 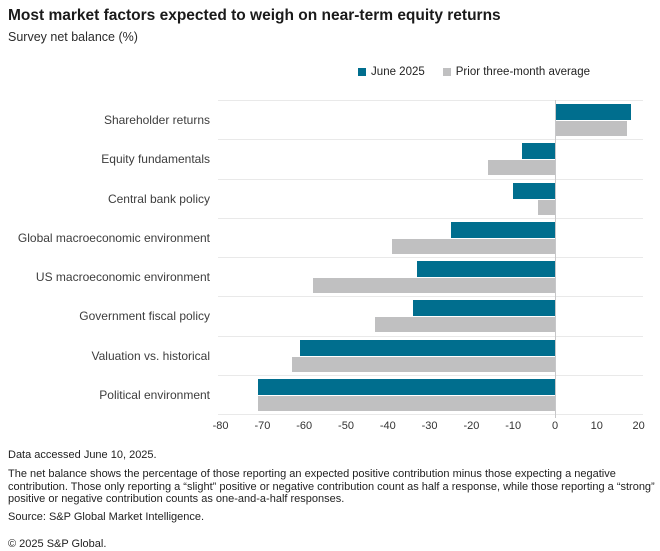 What do you see at coordinates (155, 159) in the screenshot?
I see `category-label: Equity fundamentals` at bounding box center [155, 159].